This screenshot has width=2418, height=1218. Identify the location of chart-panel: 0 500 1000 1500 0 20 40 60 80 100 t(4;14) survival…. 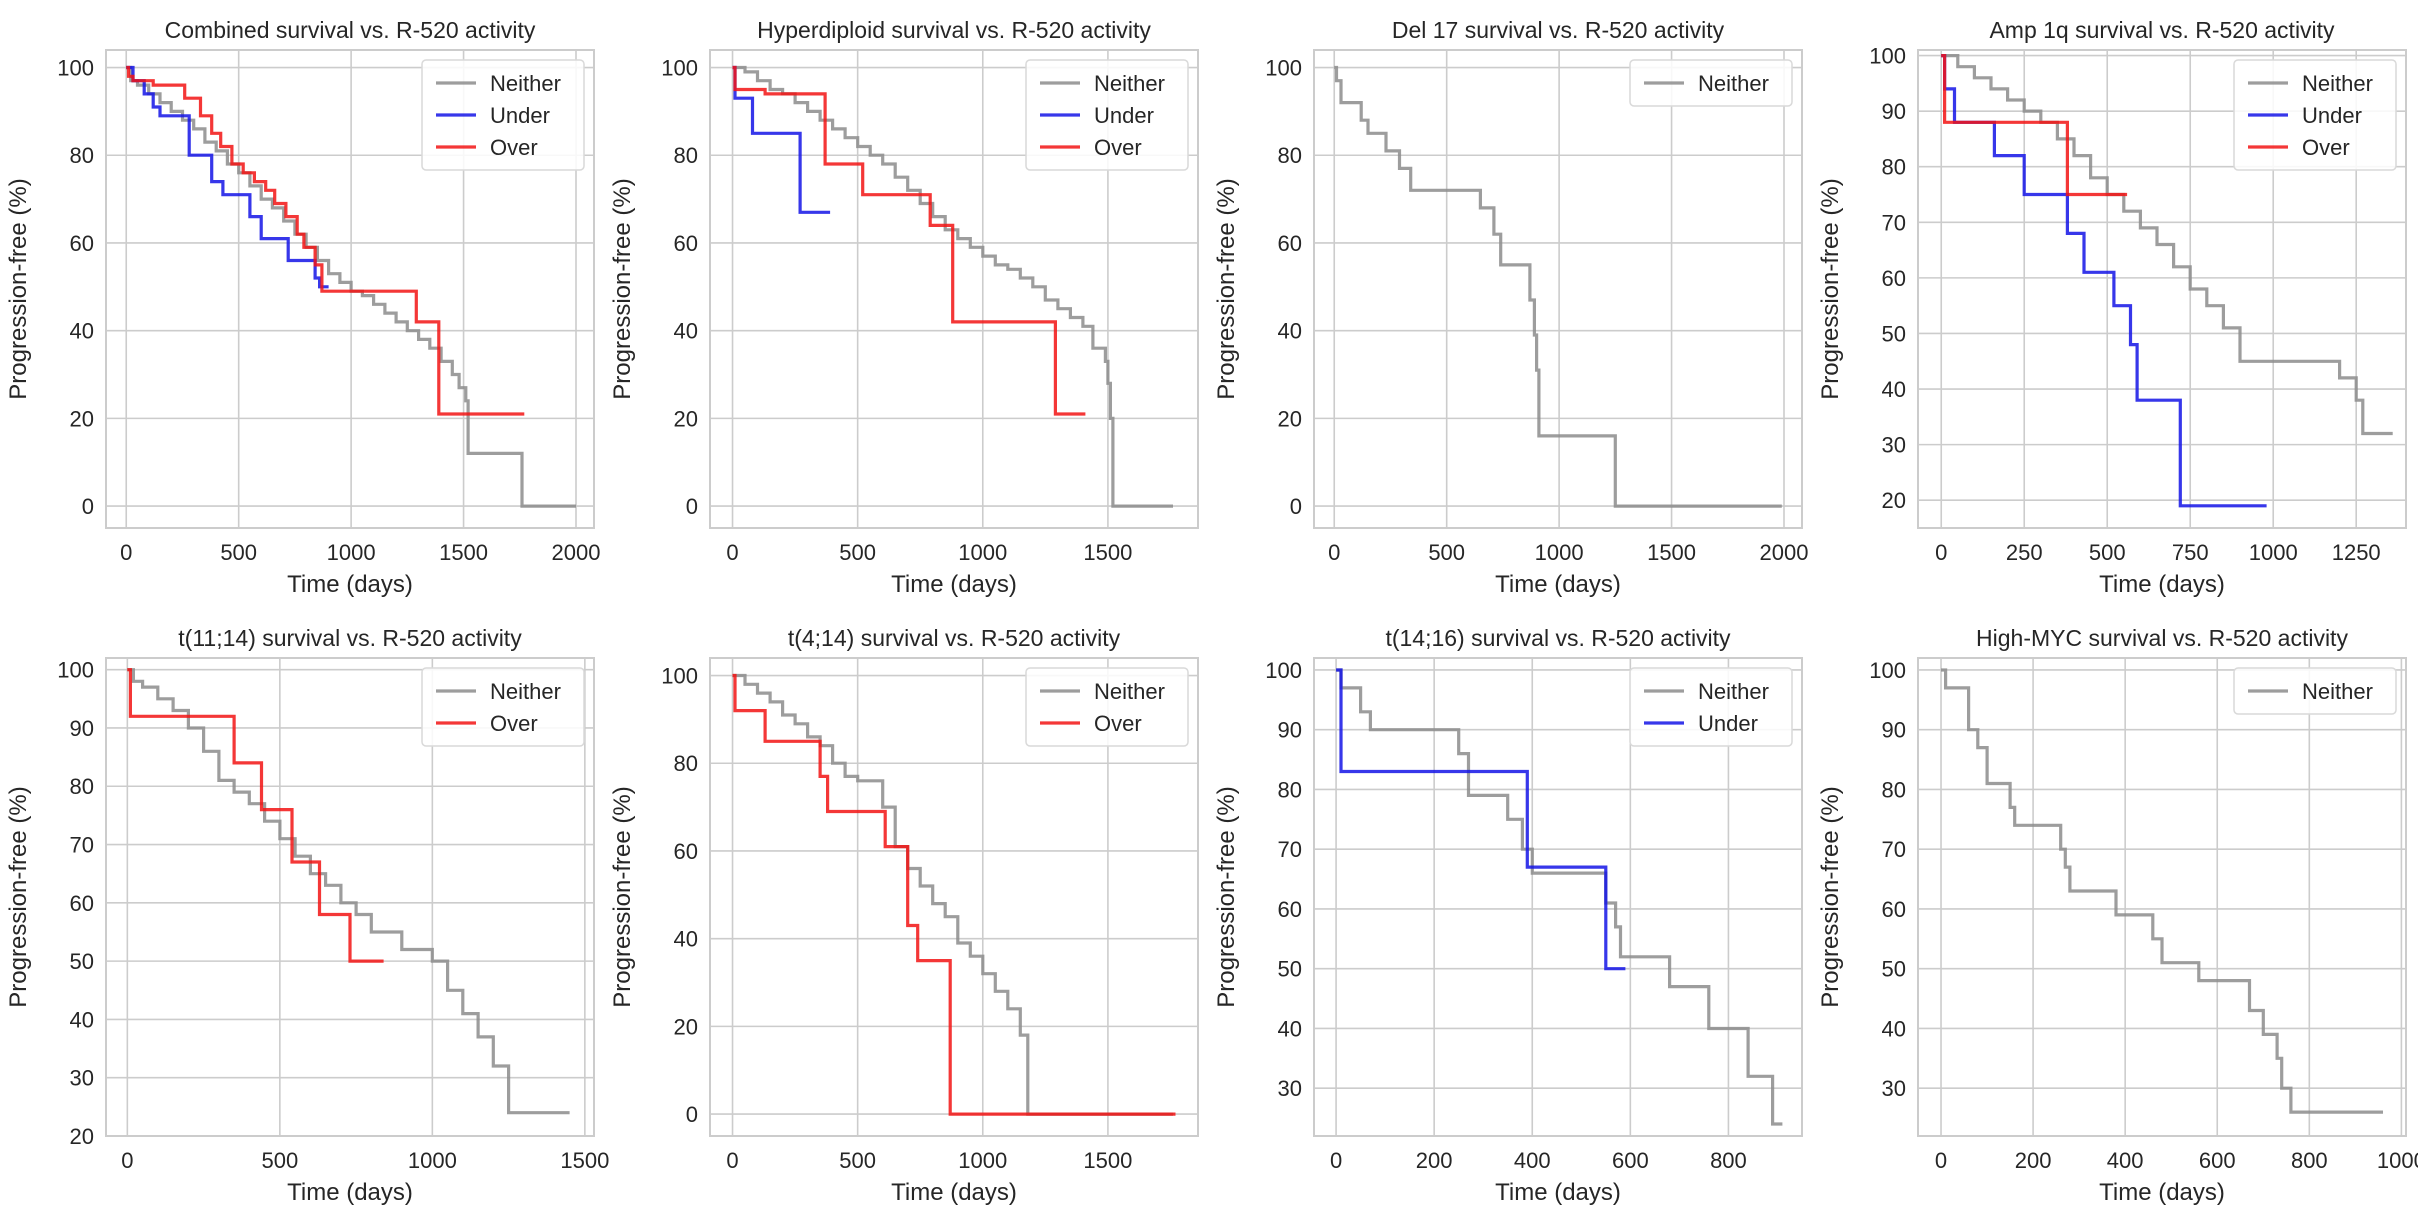
(904, 915).